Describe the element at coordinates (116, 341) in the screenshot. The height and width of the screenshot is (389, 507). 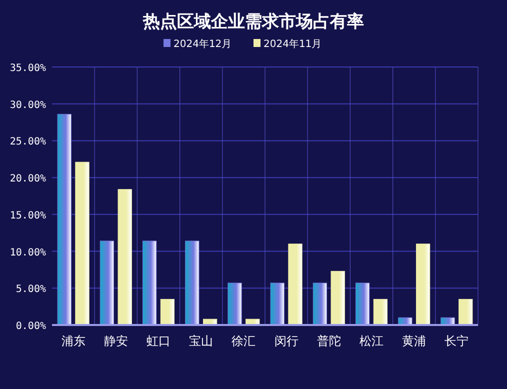
I see `x-tick-label: 静安` at that location.